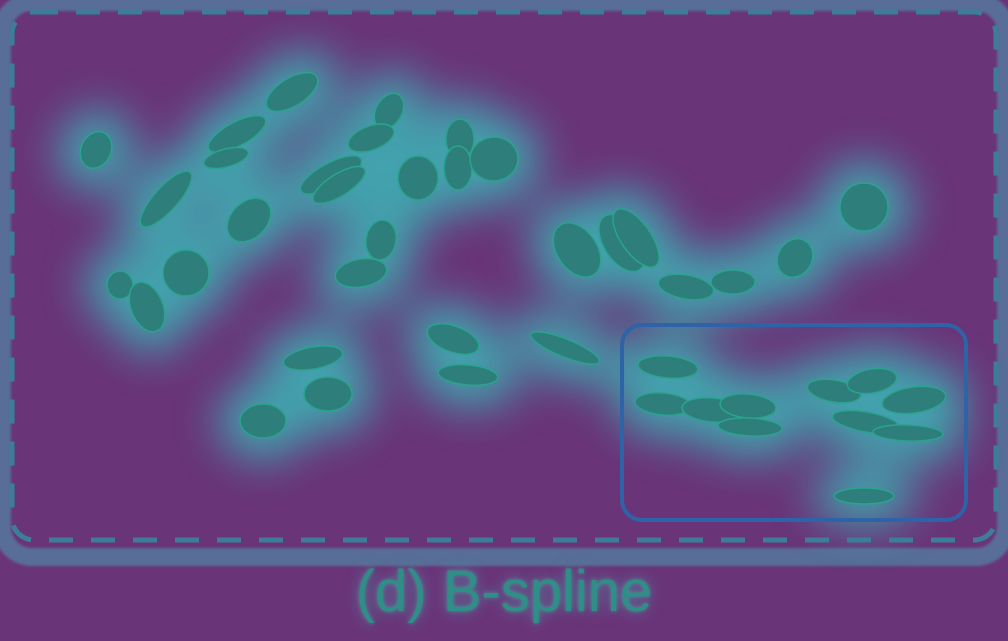 This screenshot has width=1008, height=641. I want to click on highlight-box, so click(794, 422).